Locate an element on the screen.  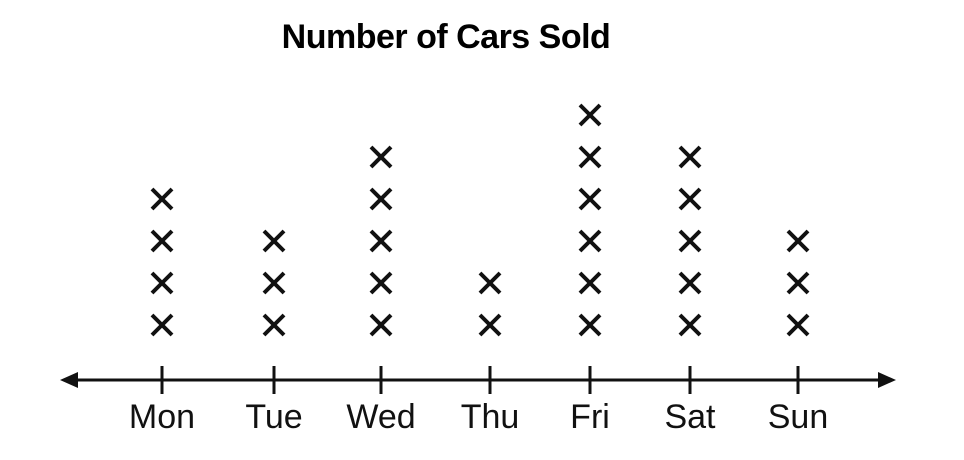
tick-label-mon: Mon is located at coordinates (162, 417).